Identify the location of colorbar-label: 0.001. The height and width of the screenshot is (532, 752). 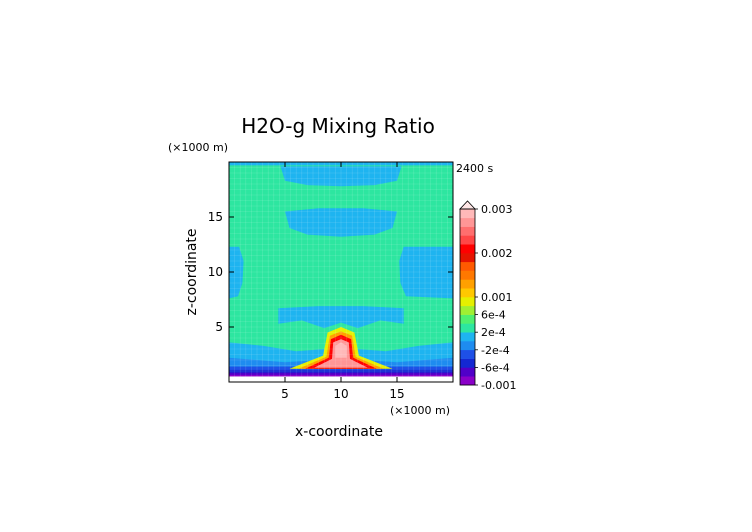
(497, 297).